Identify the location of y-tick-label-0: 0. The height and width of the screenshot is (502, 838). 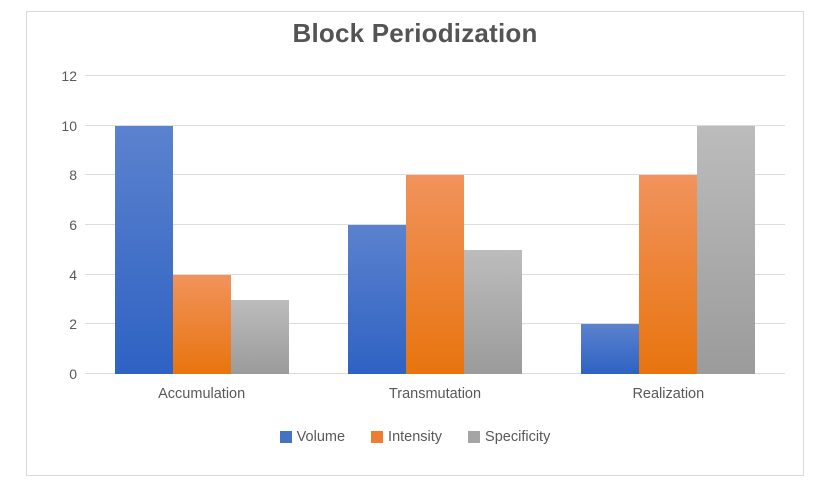
(73, 374).